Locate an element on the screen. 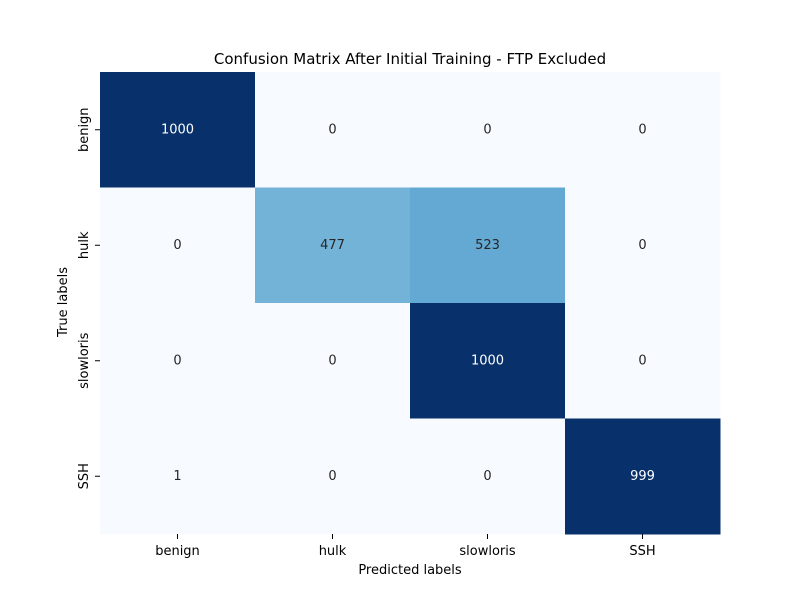  x-tick-label: SSH is located at coordinates (642, 551).